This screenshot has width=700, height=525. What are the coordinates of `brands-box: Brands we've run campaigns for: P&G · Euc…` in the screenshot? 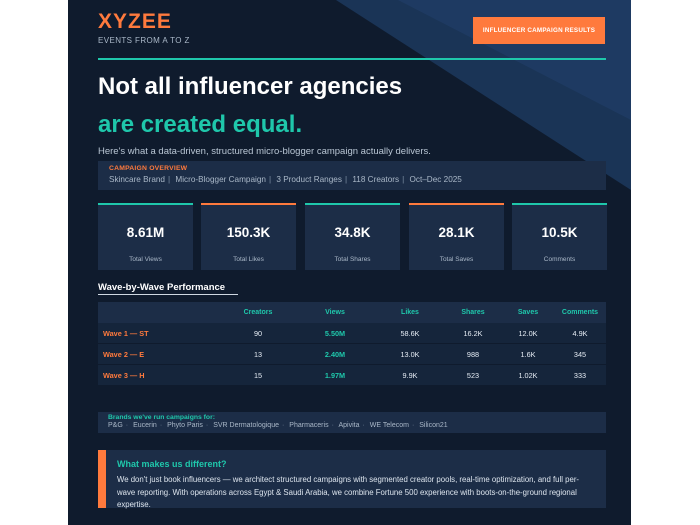 It's located at (352, 422).